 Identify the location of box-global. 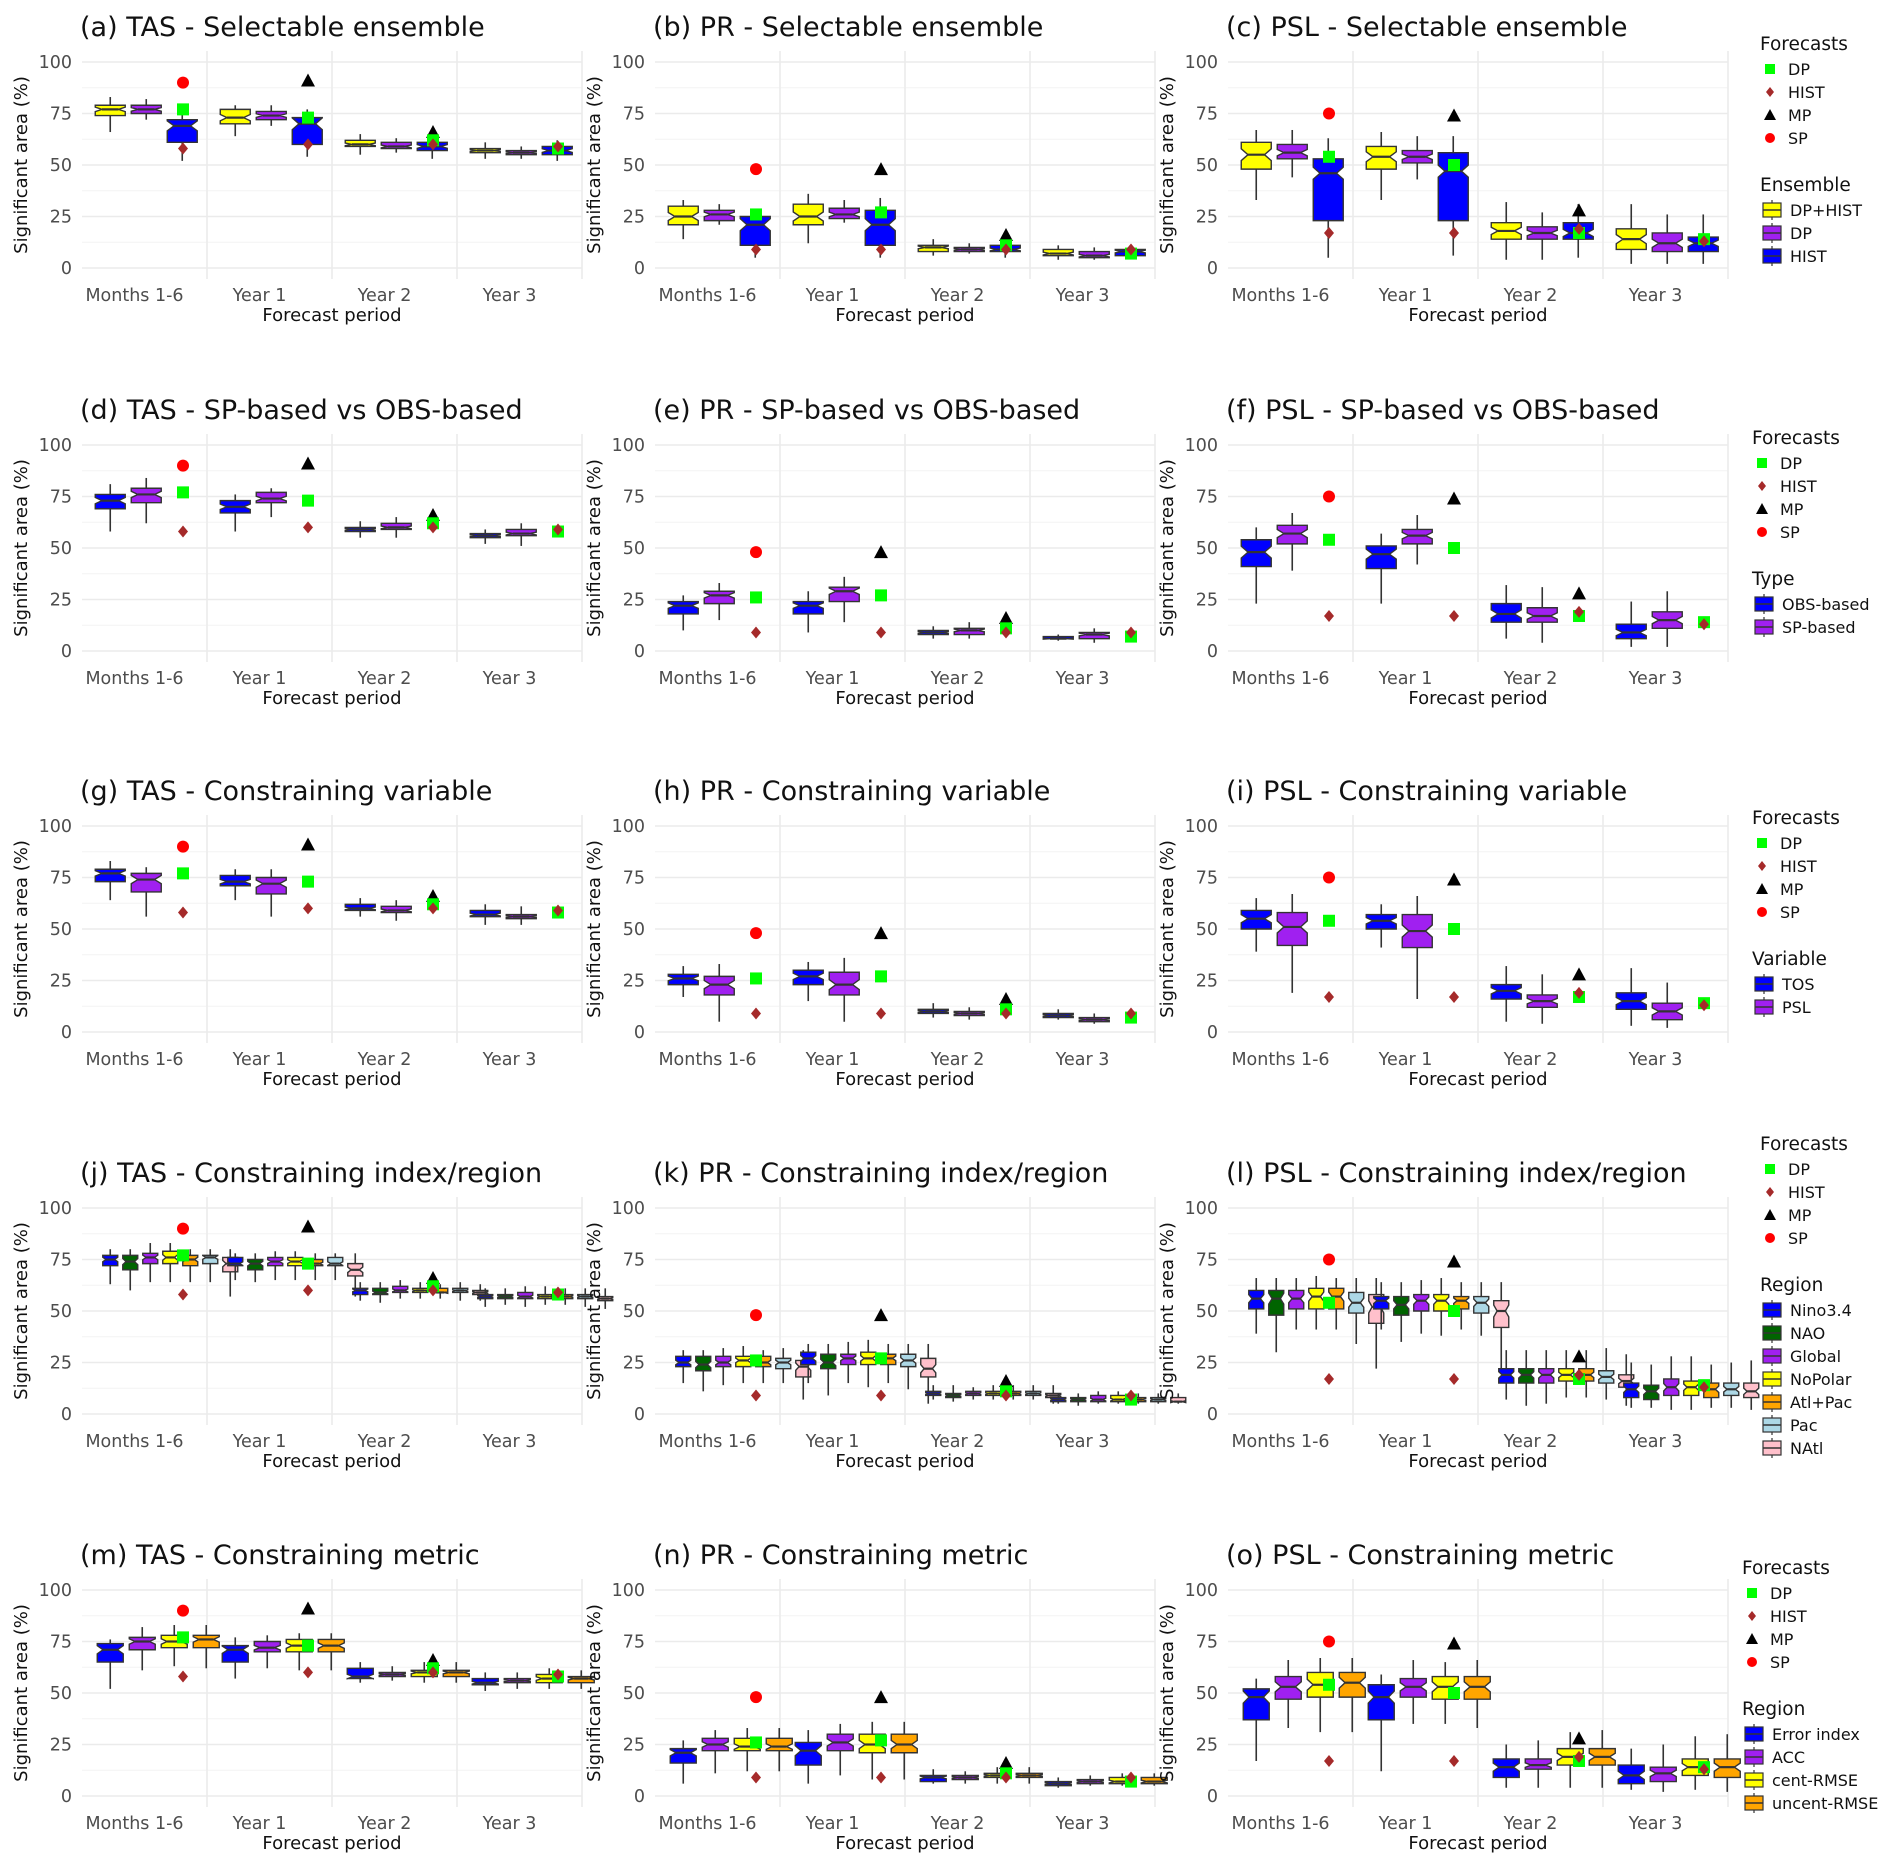
(1546, 1377).